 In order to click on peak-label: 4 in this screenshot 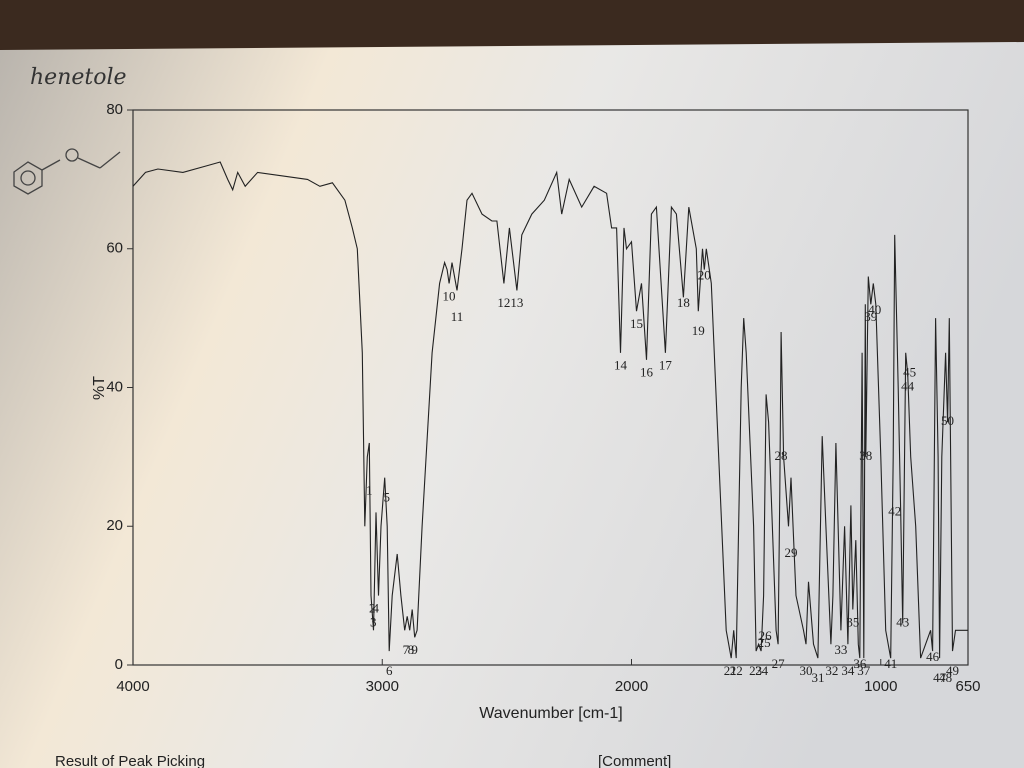, I will do `click(376, 607)`.